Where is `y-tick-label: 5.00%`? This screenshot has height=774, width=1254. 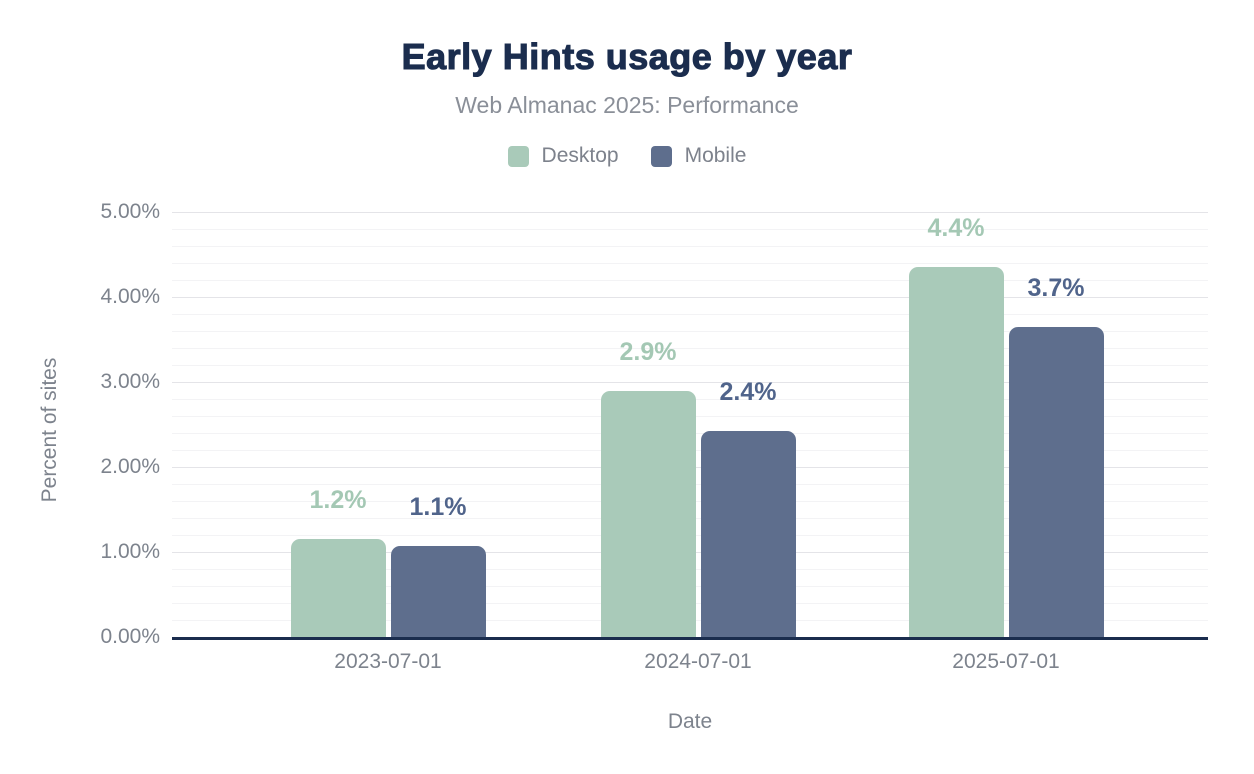 y-tick-label: 5.00% is located at coordinates (130, 211).